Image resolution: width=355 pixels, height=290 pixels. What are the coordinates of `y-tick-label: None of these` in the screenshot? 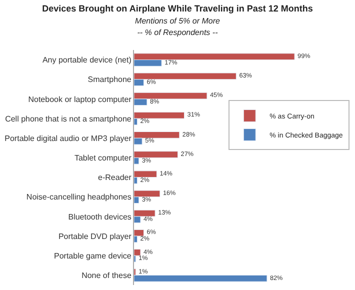 It's located at (107, 275).